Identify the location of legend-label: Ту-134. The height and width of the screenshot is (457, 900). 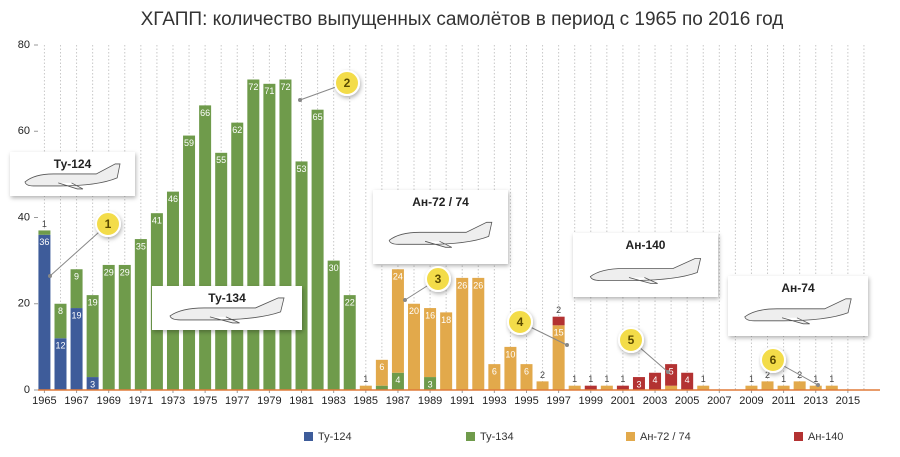
(497, 437).